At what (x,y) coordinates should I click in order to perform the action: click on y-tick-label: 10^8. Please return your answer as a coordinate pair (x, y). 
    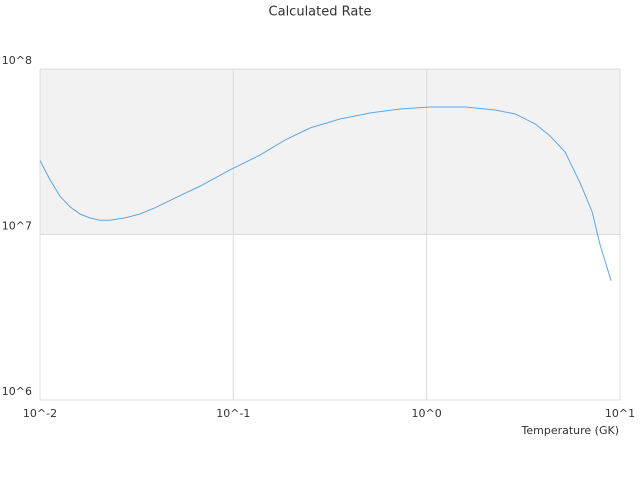
    Looking at the image, I should click on (17, 60).